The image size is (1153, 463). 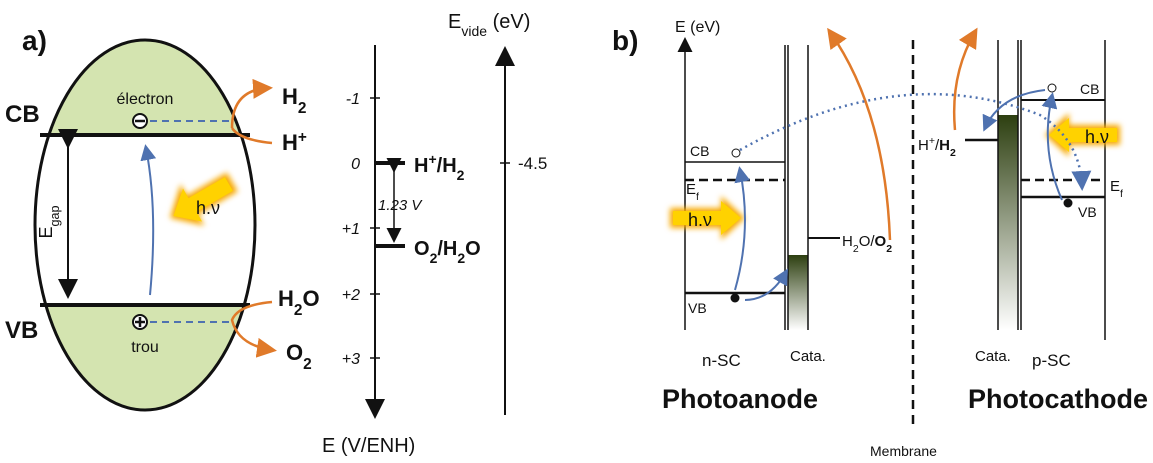 I want to click on electron-label: électron, so click(x=145, y=99).